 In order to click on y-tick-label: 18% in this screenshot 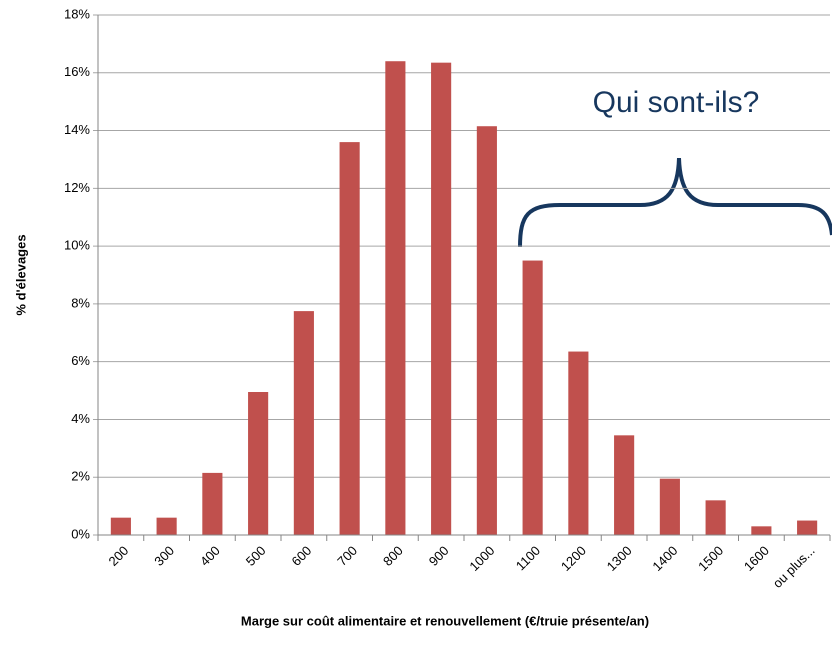, I will do `click(77, 13)`.